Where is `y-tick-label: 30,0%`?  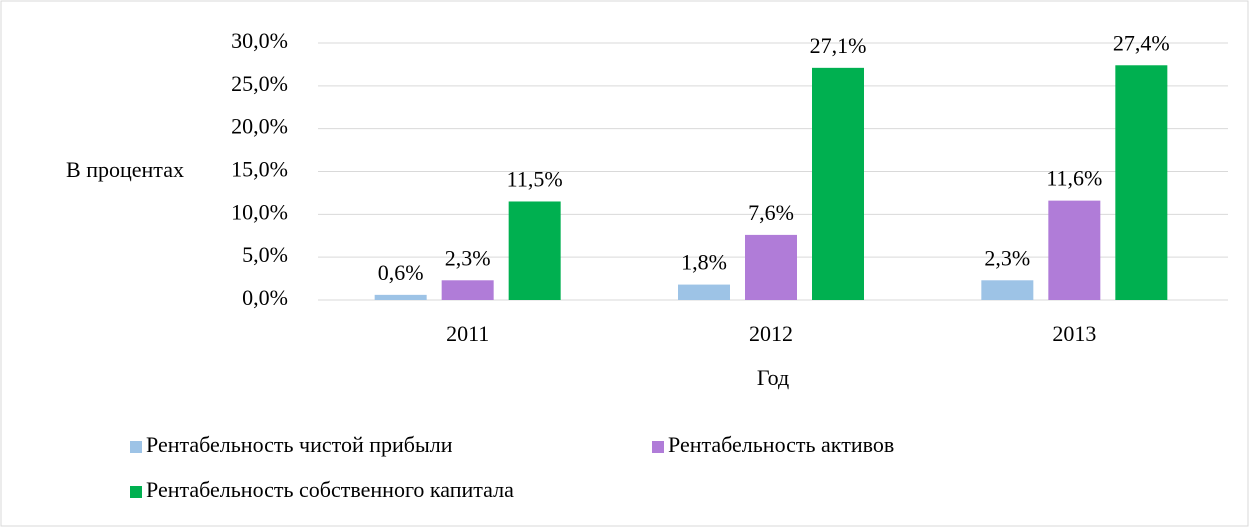 y-tick-label: 30,0% is located at coordinates (259, 40).